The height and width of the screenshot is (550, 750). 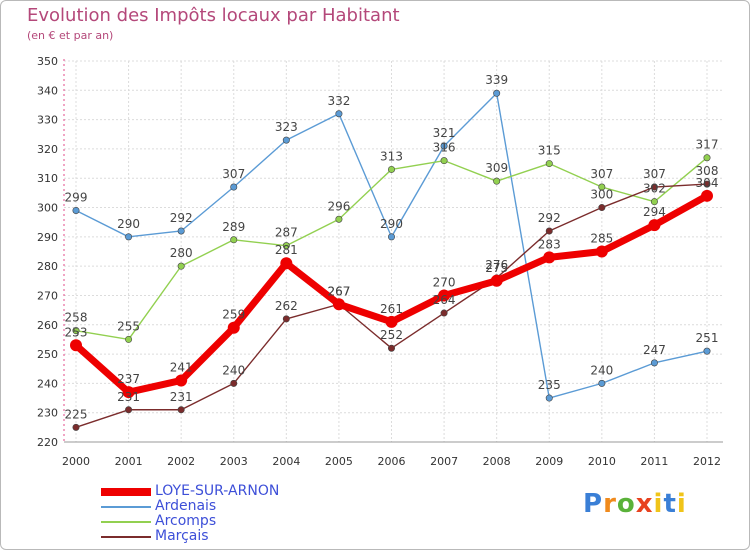 What do you see at coordinates (391, 224) in the screenshot?
I see `data-label-ardenais: 290` at bounding box center [391, 224].